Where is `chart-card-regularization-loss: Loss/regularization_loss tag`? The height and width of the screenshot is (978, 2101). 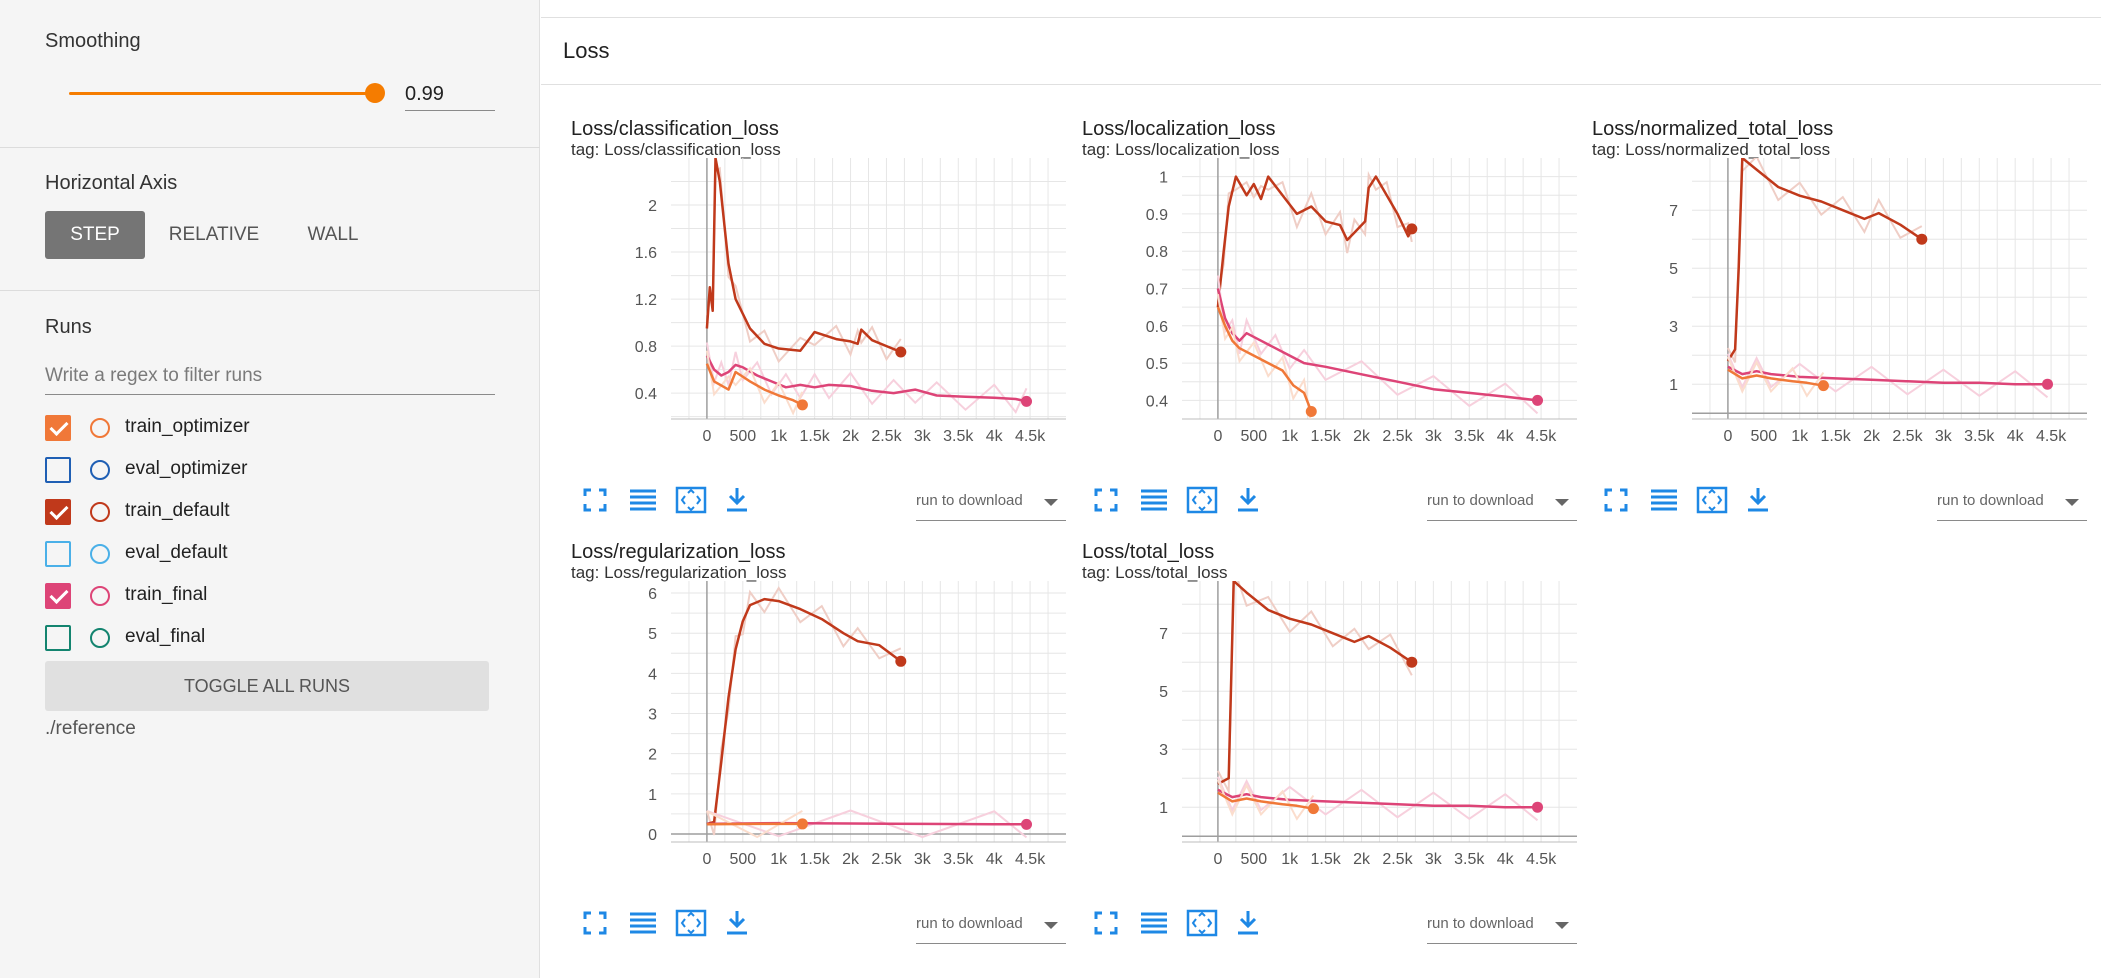
chart-card-regularization-loss: Loss/regularization_loss tag is located at coordinates (821, 751).